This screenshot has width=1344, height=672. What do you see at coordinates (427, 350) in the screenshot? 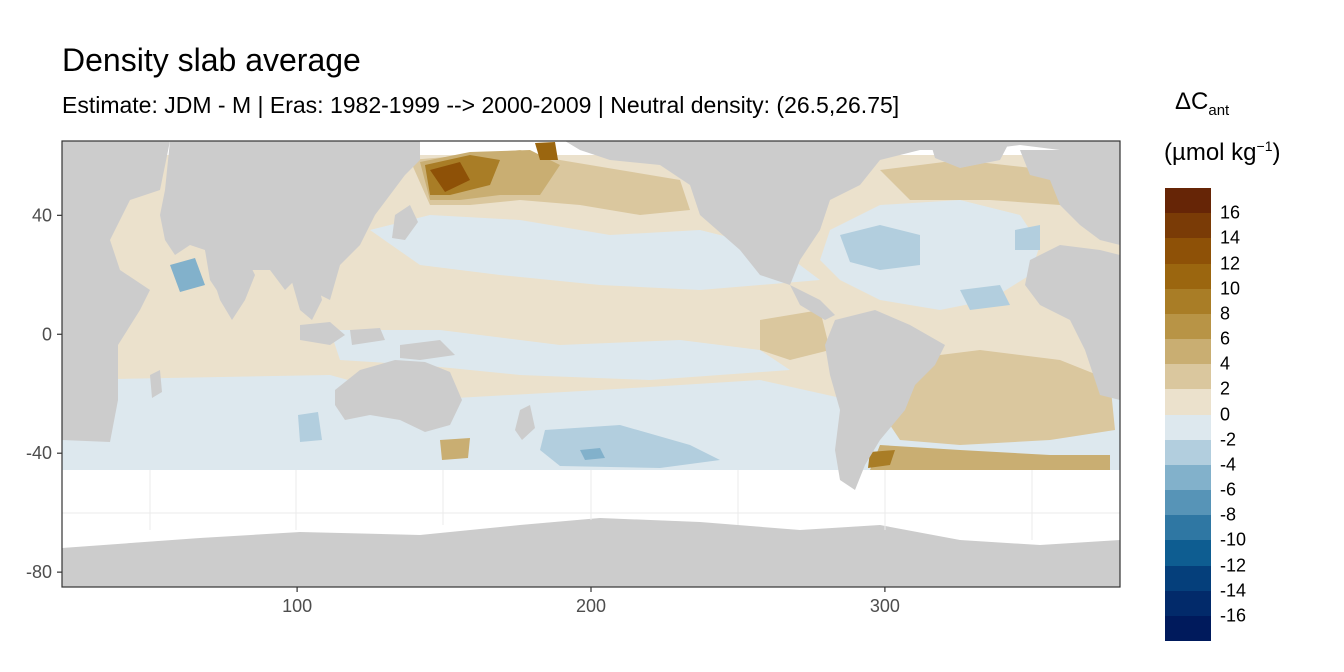
I see `land-png` at bounding box center [427, 350].